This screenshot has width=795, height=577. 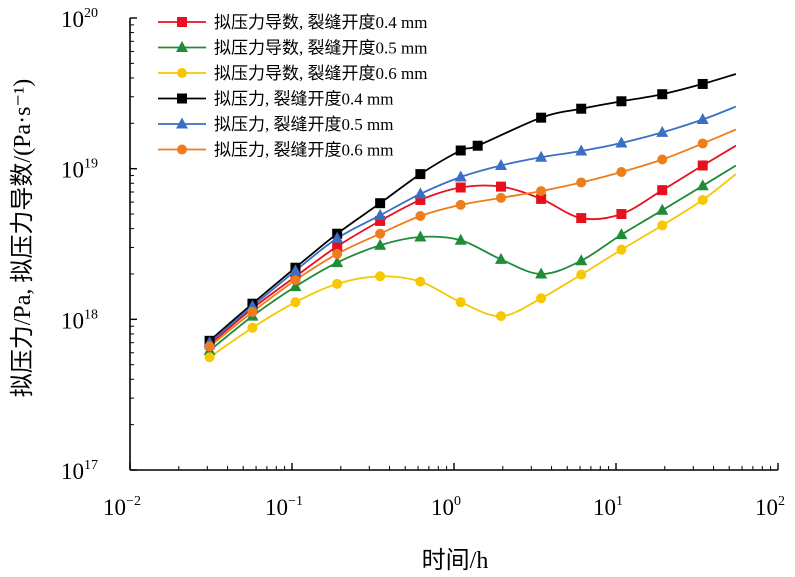 I want to click on x-tick-label: 10⁻¹, so click(x=284, y=507).